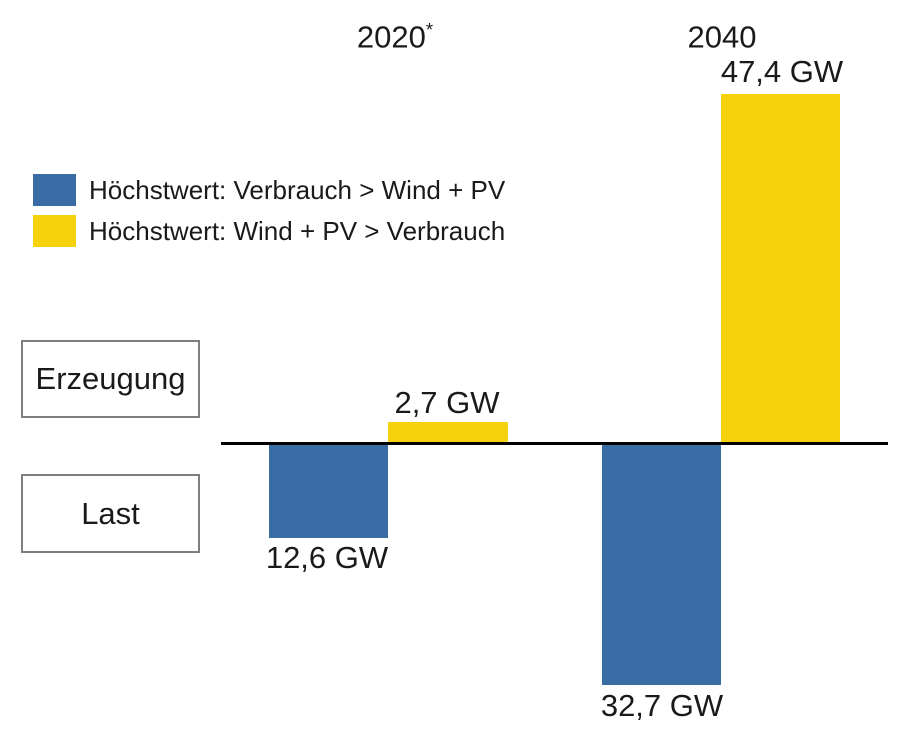  What do you see at coordinates (54, 190) in the screenshot?
I see `legend-swatch-blue-icon` at bounding box center [54, 190].